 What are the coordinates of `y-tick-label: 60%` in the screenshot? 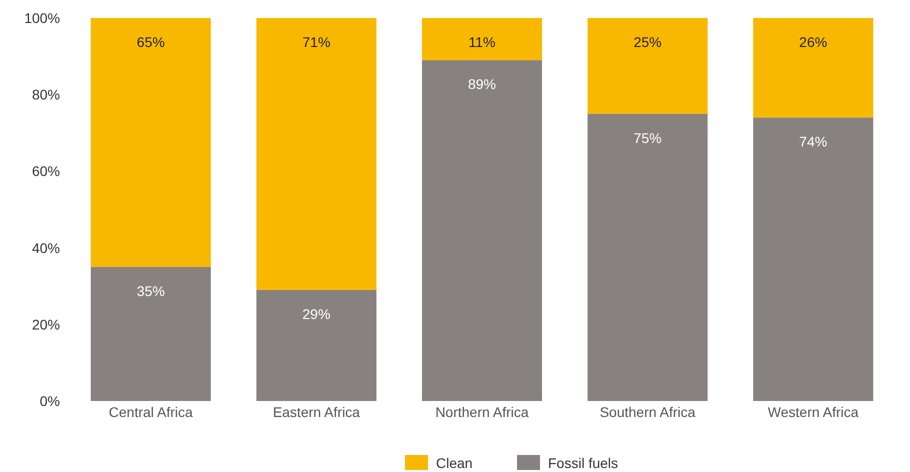 It's located at (46, 171).